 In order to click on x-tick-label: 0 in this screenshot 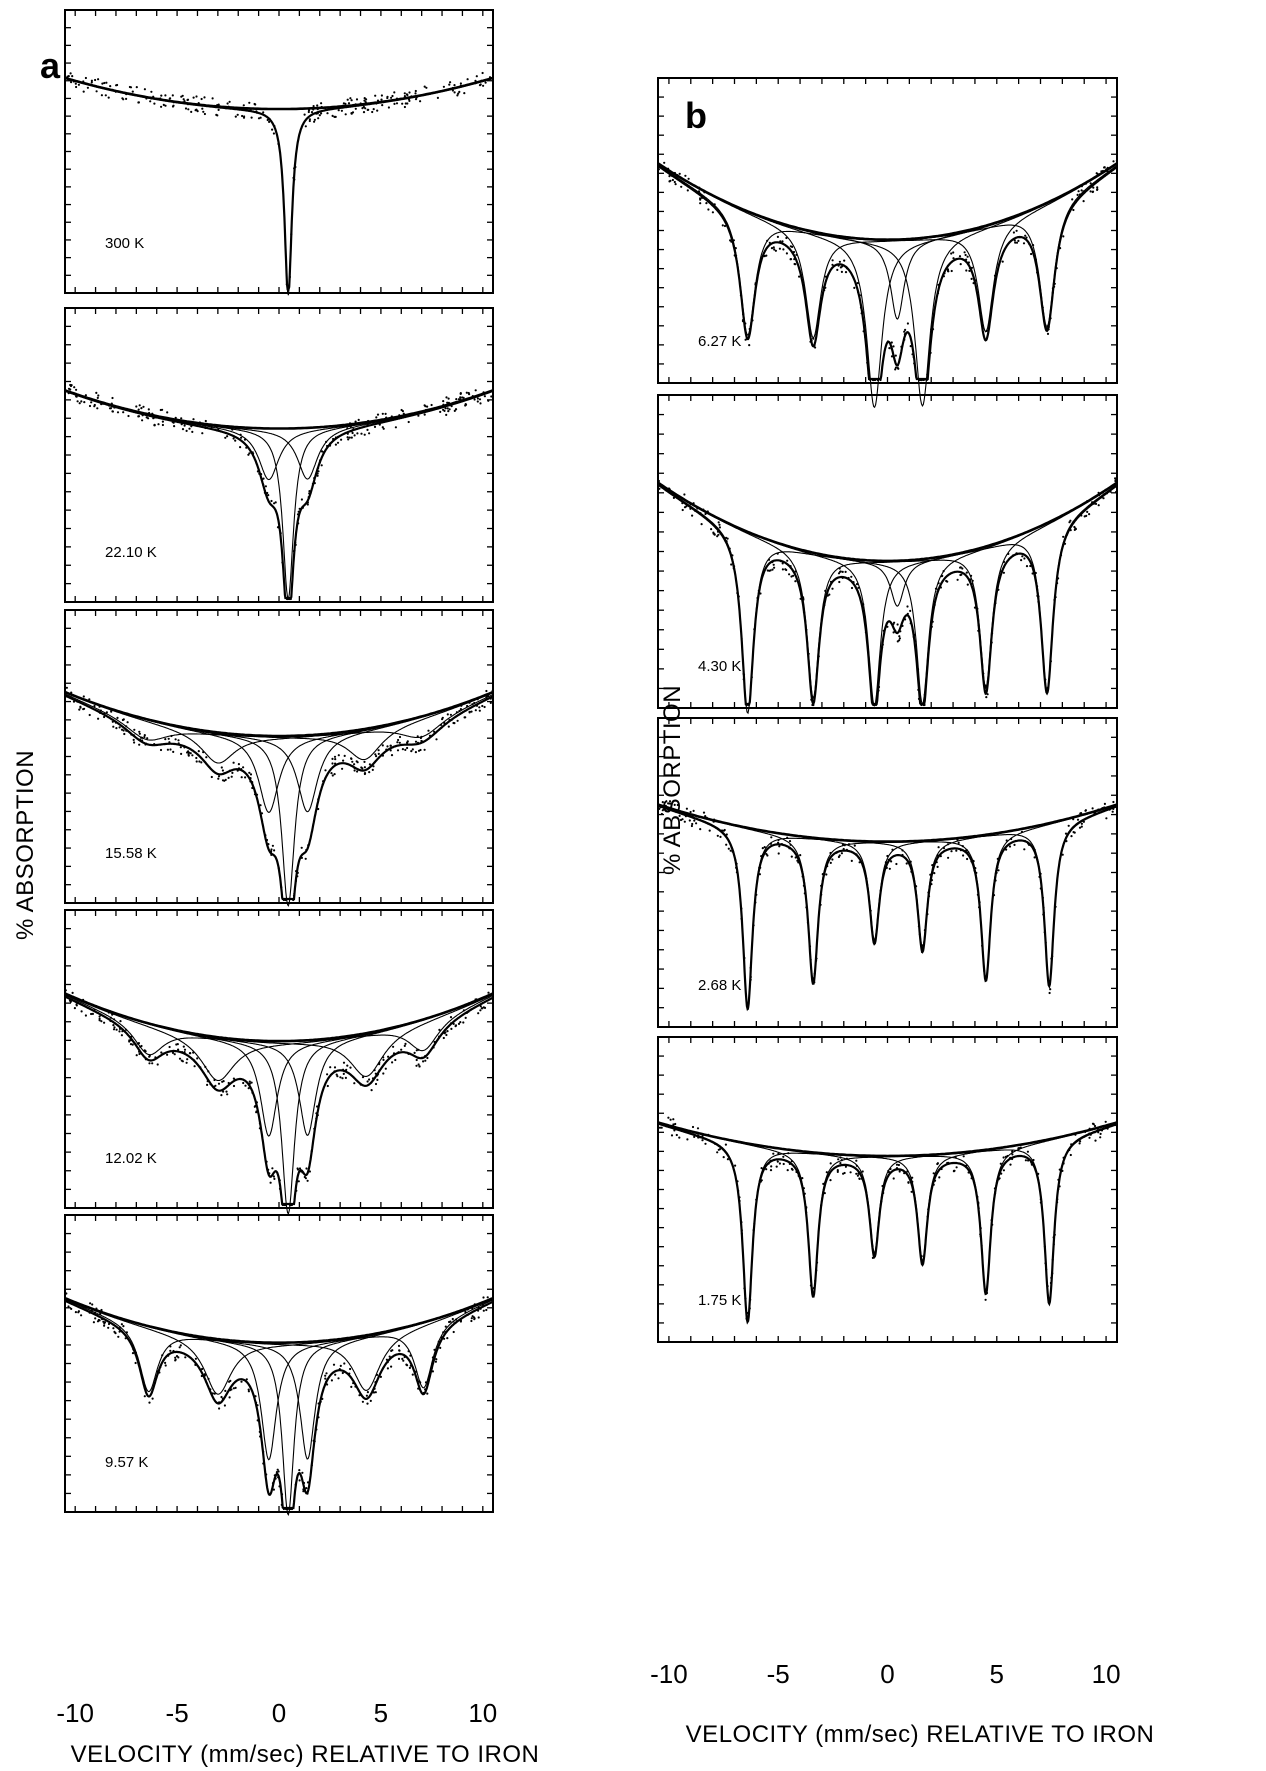, I will do `click(887, 1674)`.